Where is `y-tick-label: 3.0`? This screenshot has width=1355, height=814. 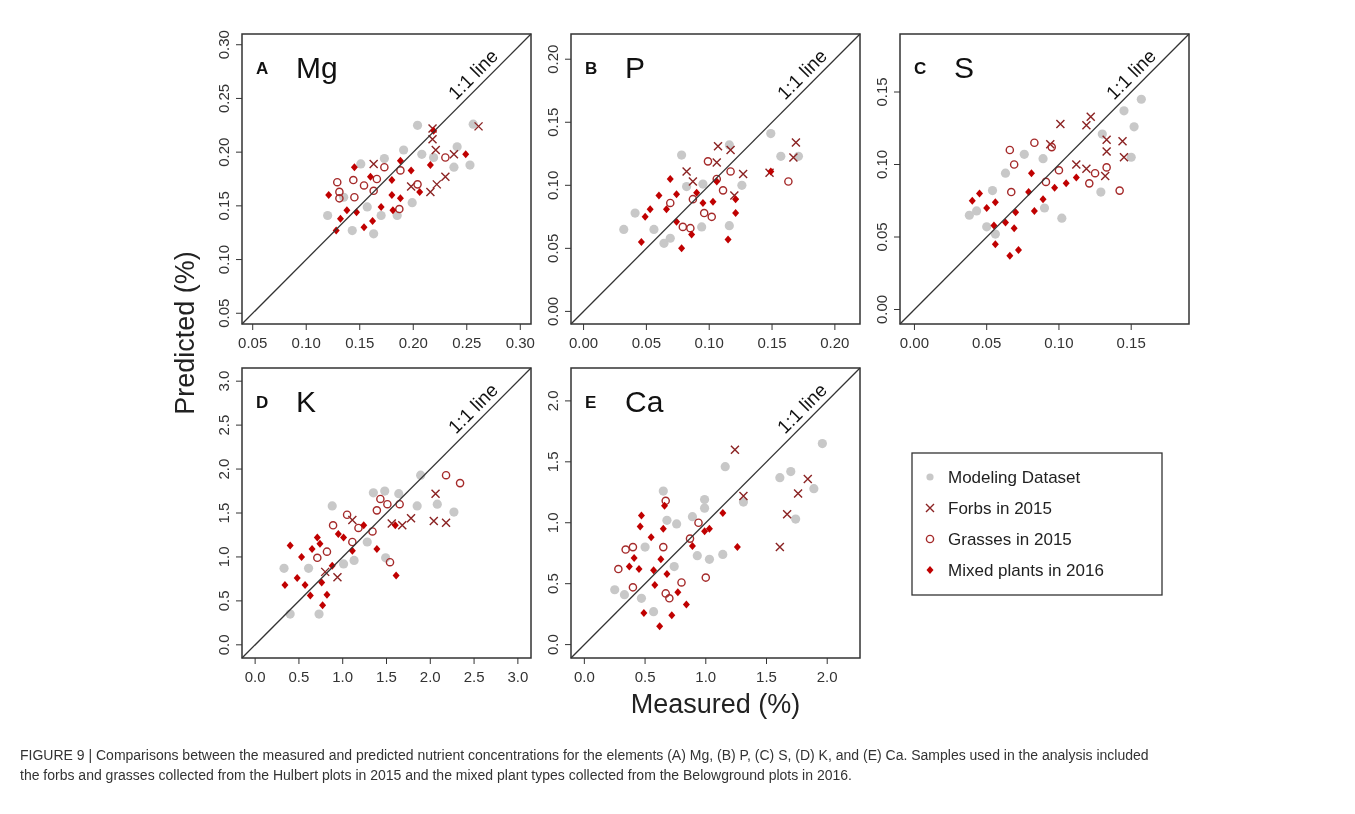
y-tick-label: 3.0 is located at coordinates (223, 381).